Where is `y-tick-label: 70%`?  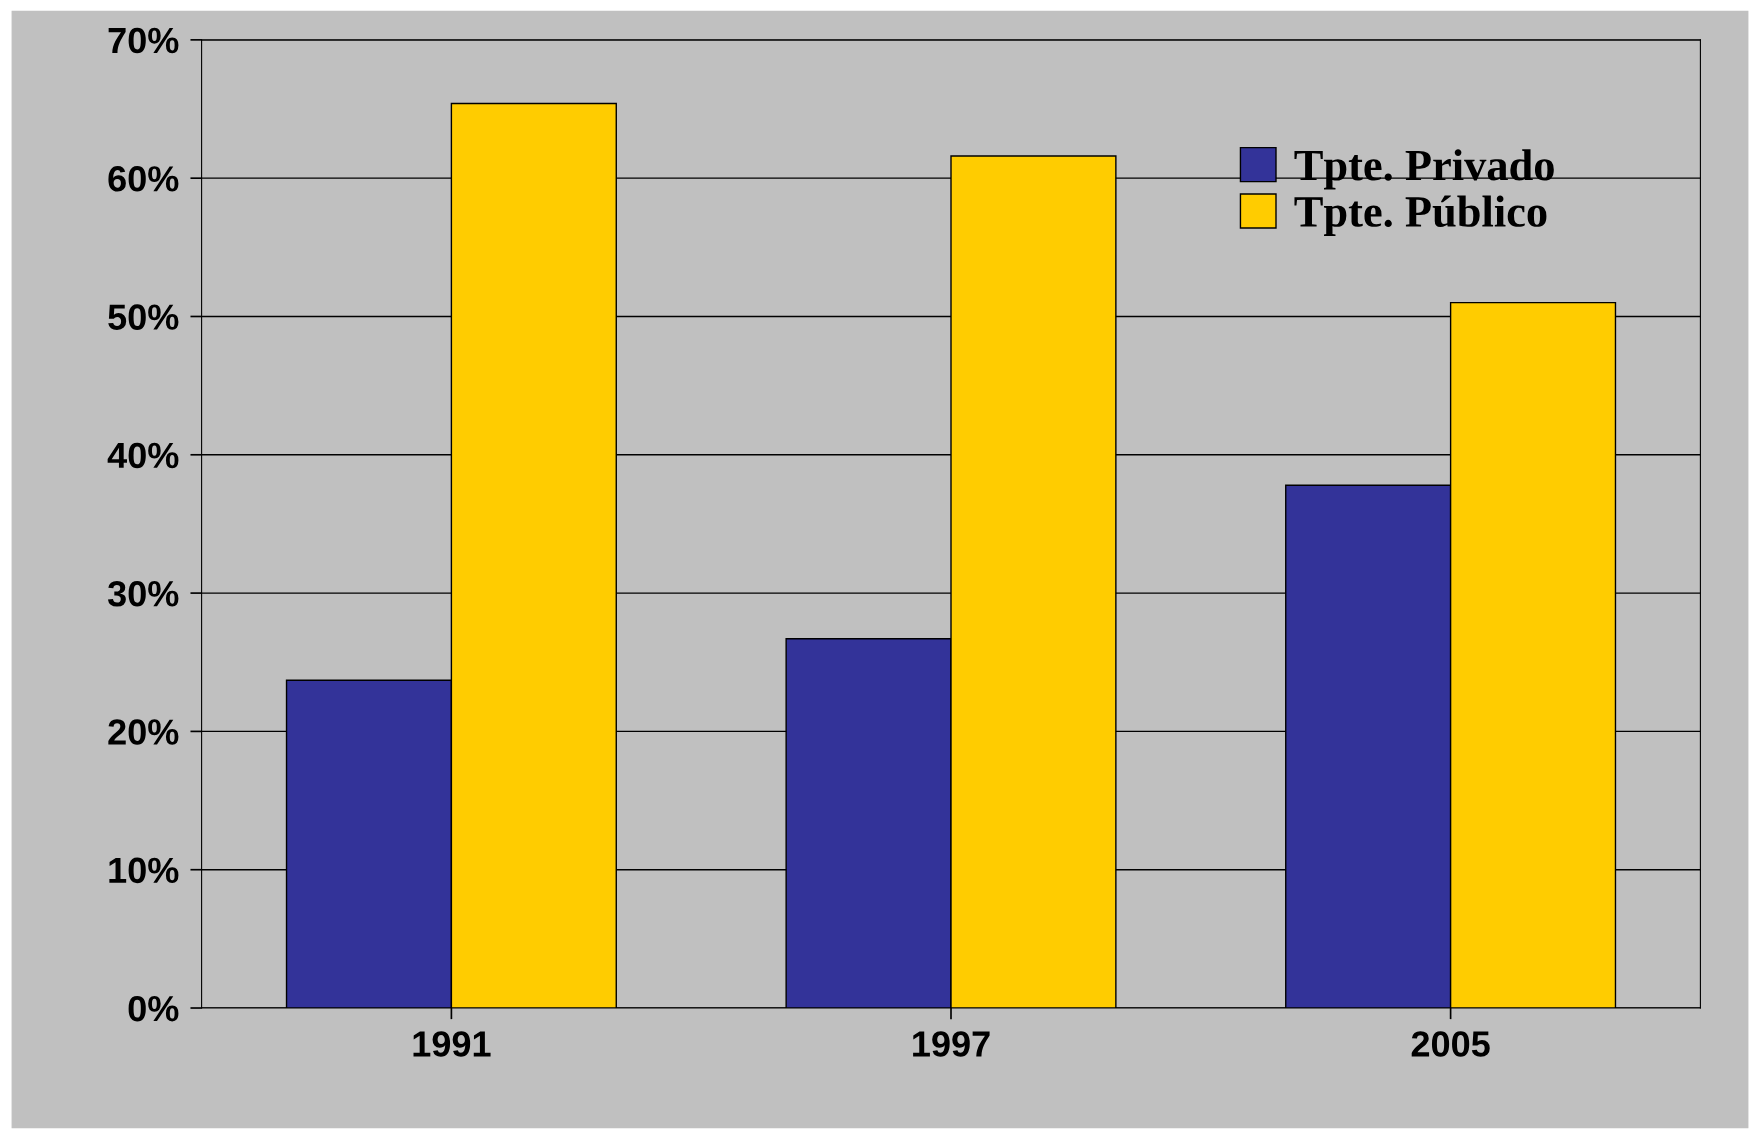 y-tick-label: 70% is located at coordinates (143, 40).